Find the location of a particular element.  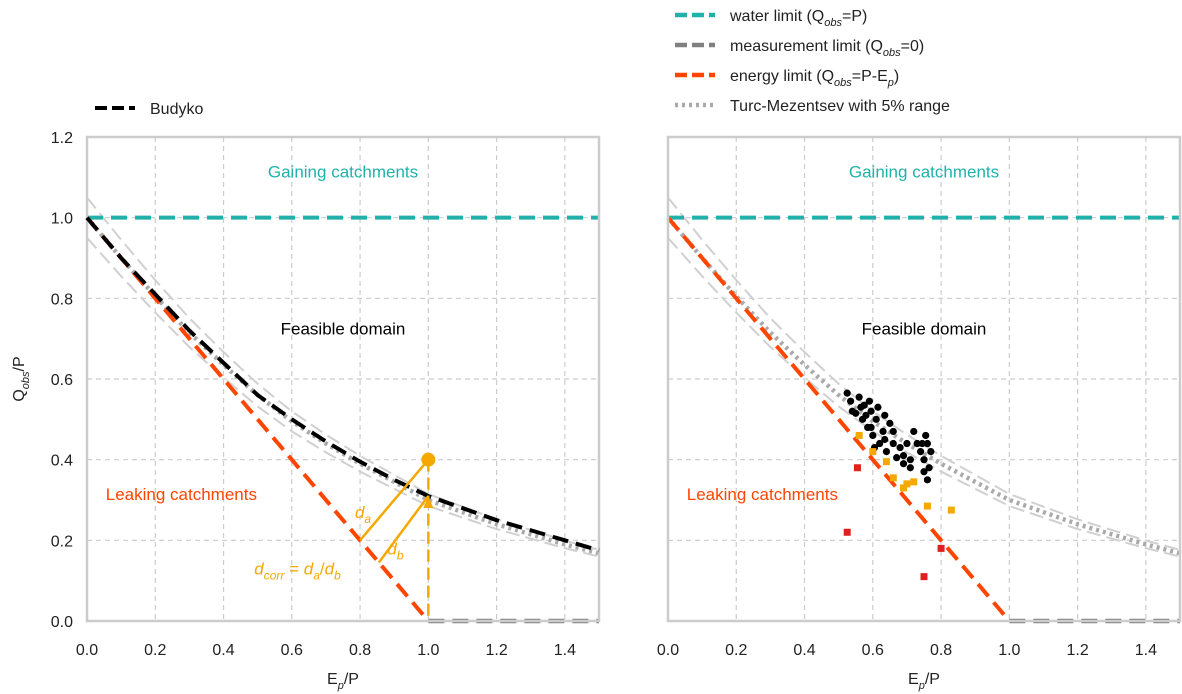

db-label: db is located at coordinates (395, 550).